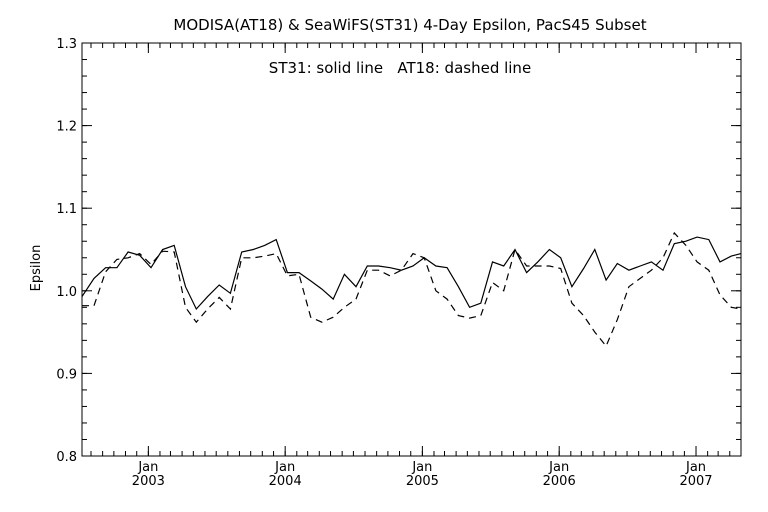 This screenshot has width=768, height=512. Describe the element at coordinates (411, 273) in the screenshot. I see `series-line-st31` at that location.